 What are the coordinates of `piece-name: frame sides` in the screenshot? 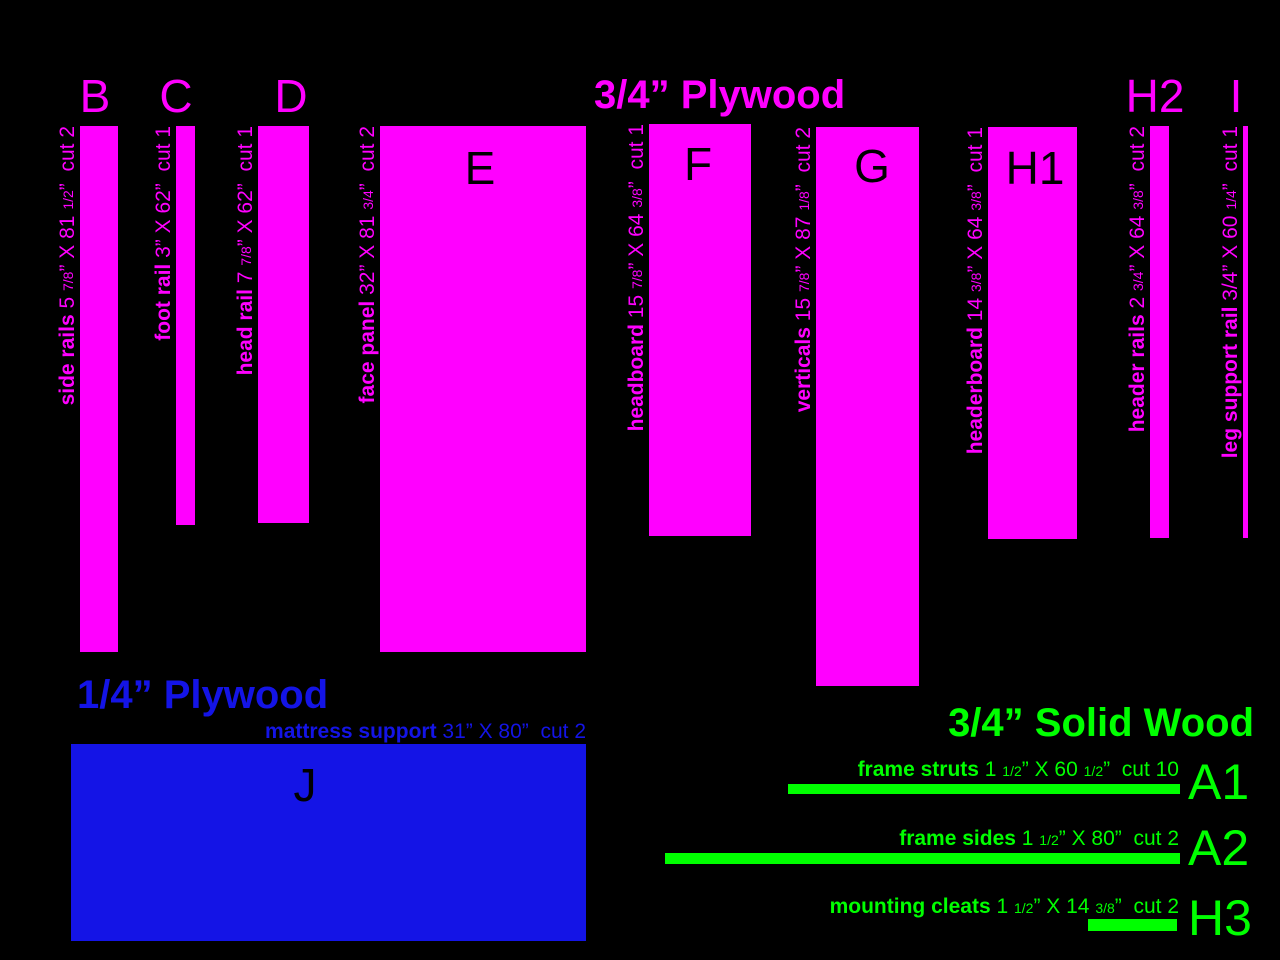 It's located at (960, 838).